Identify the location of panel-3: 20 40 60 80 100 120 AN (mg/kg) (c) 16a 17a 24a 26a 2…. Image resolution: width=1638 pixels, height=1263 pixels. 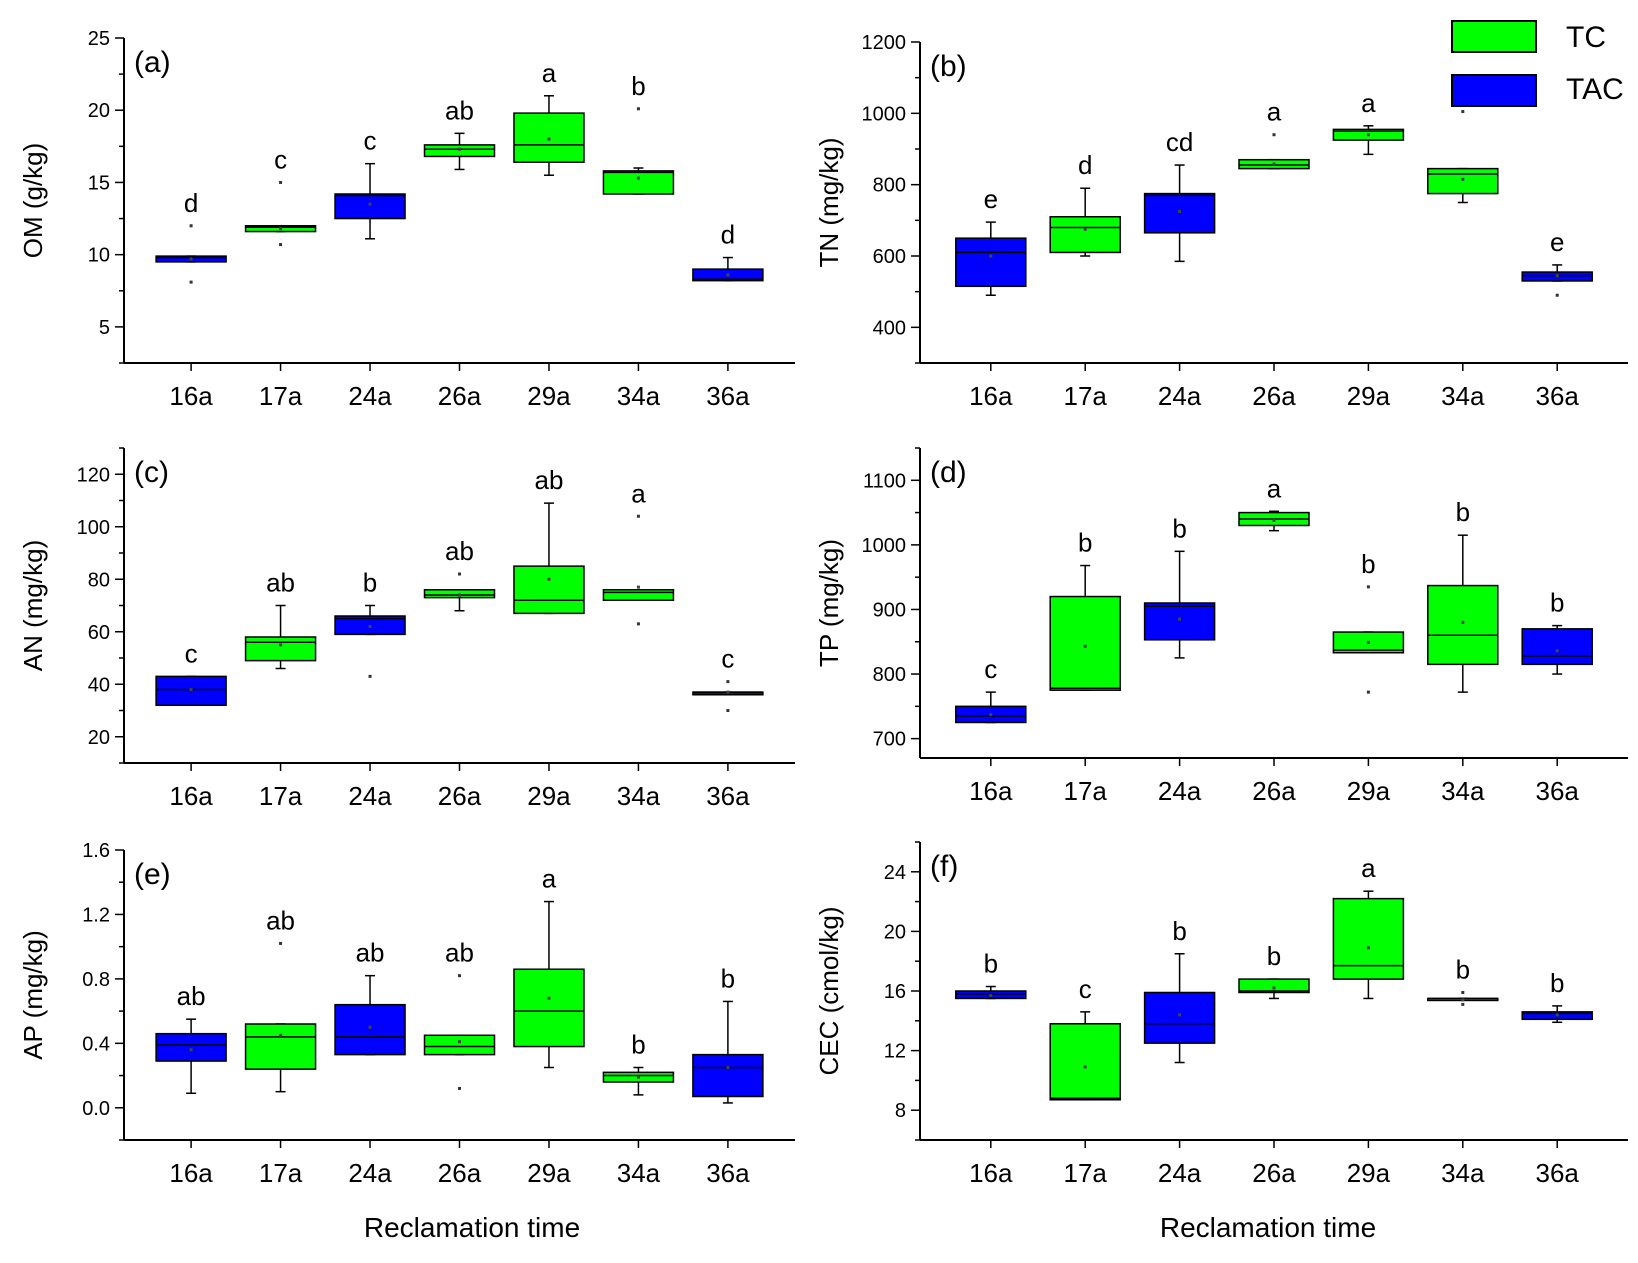
(406, 629).